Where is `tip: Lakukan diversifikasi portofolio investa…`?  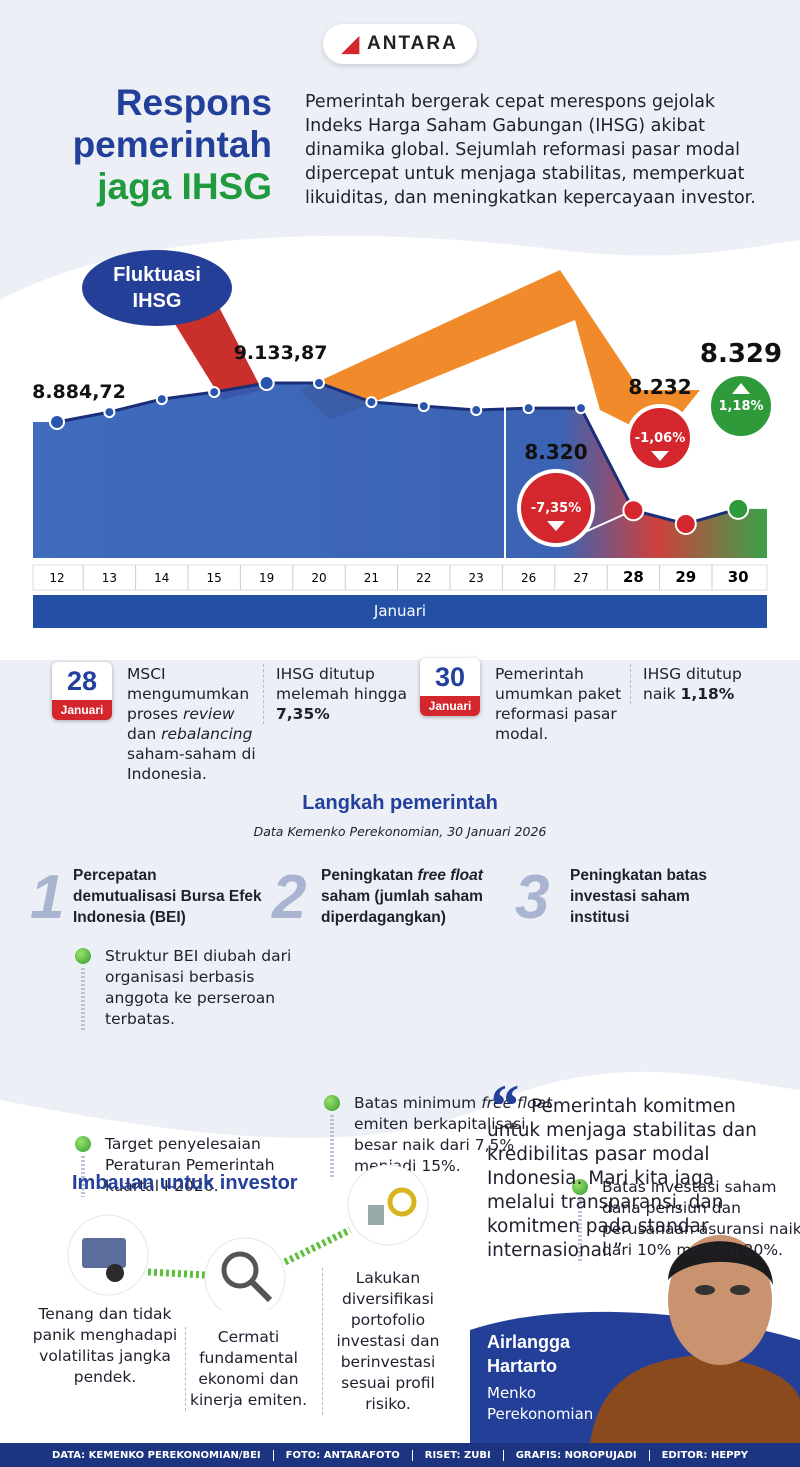 tip: Lakukan diversifikasi portofolio investa… is located at coordinates (387, 1341).